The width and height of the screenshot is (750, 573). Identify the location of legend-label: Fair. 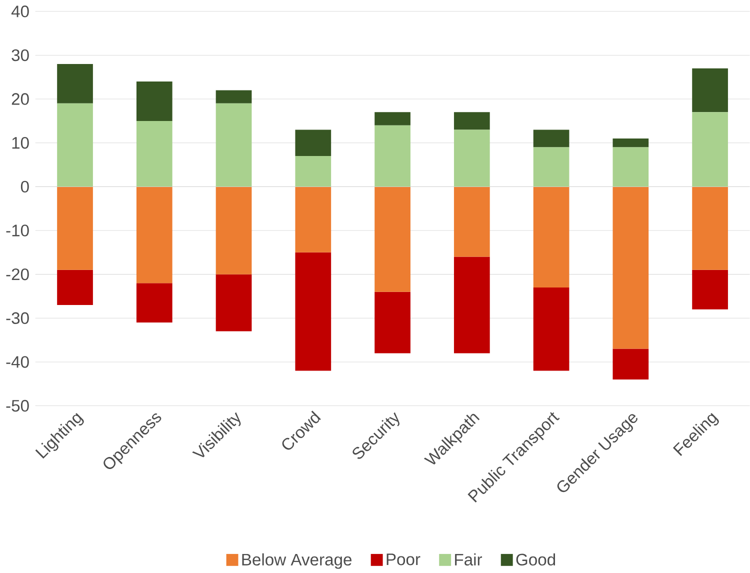
(468, 559).